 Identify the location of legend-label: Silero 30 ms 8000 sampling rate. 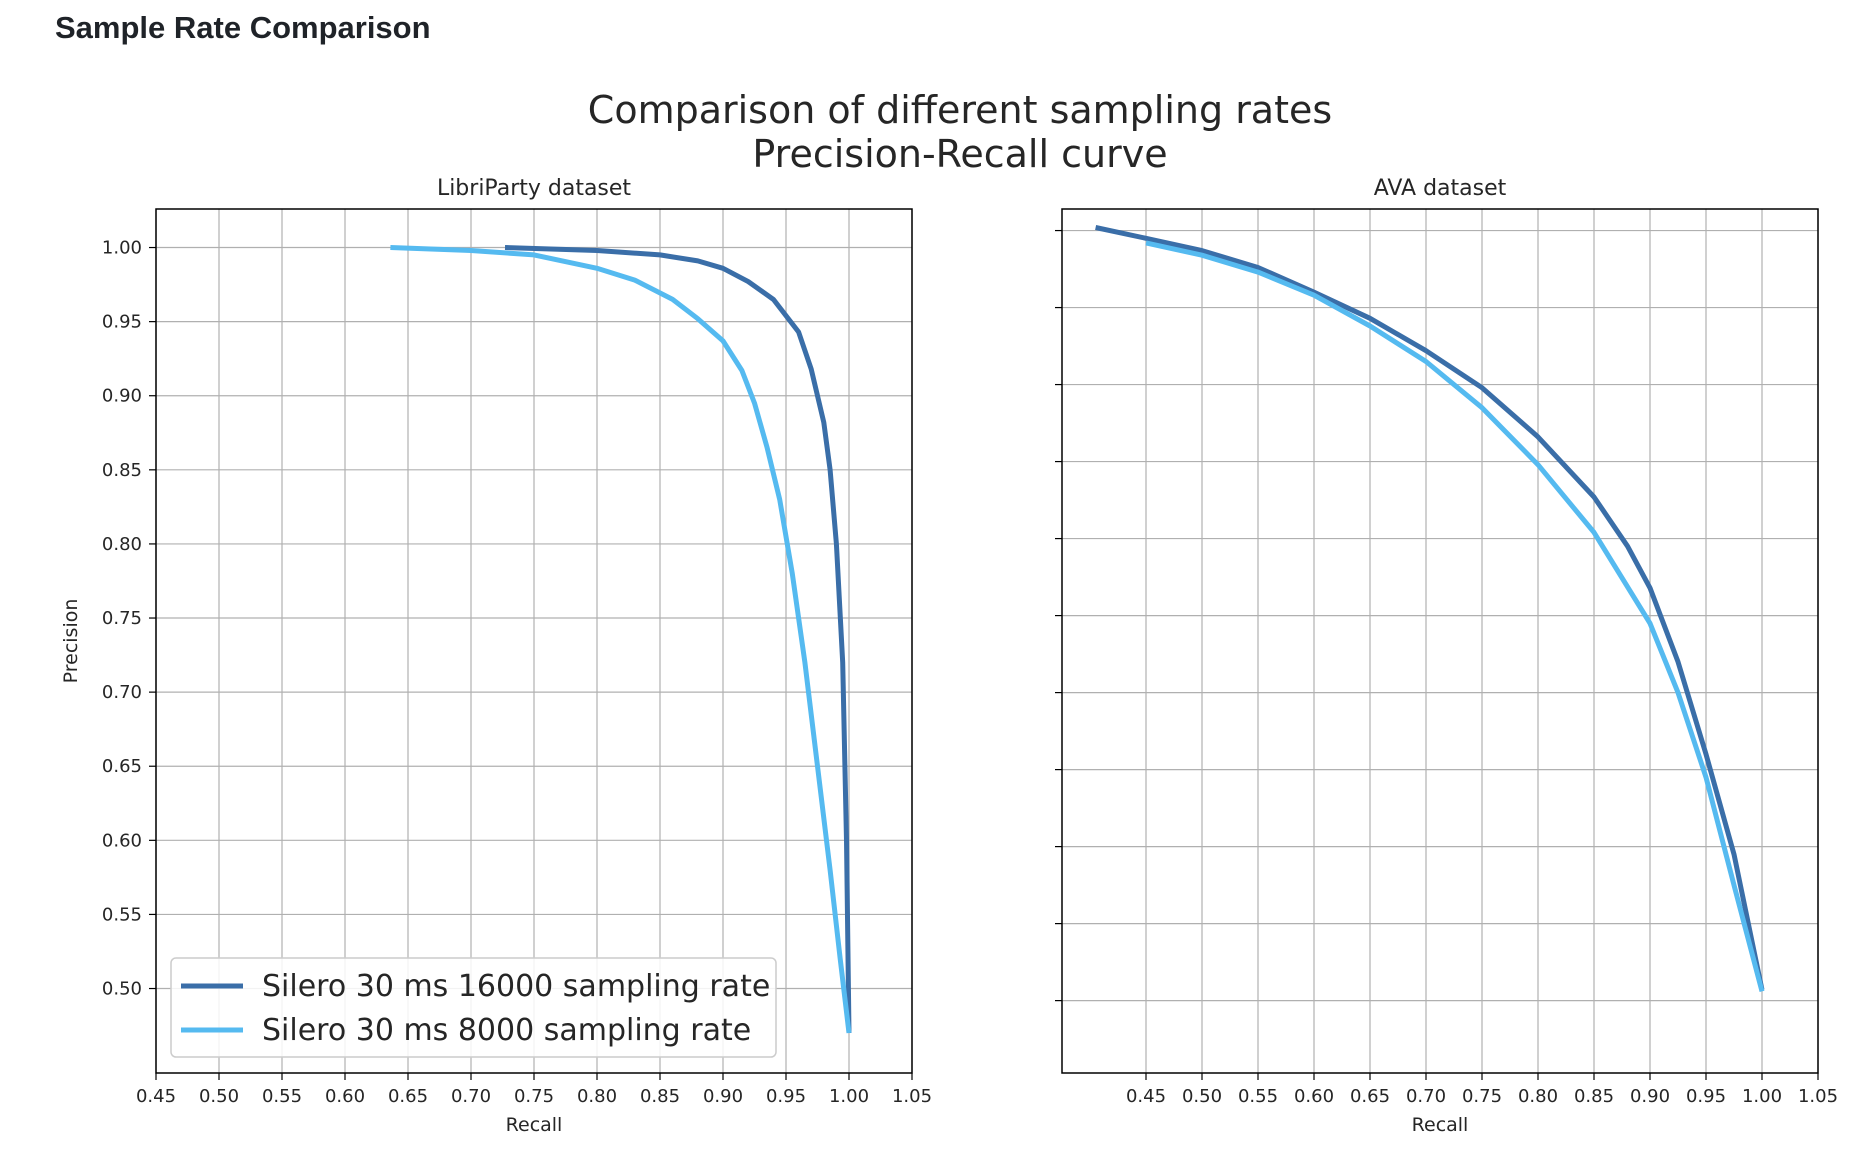
(506, 1030).